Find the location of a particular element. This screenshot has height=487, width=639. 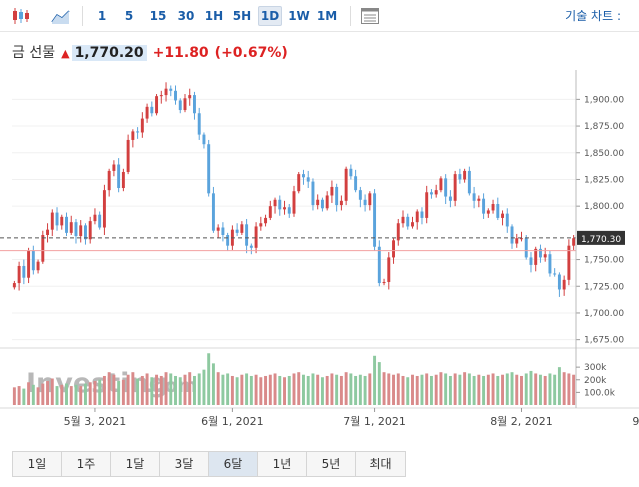

interval-5-button: 5 is located at coordinates (129, 16).